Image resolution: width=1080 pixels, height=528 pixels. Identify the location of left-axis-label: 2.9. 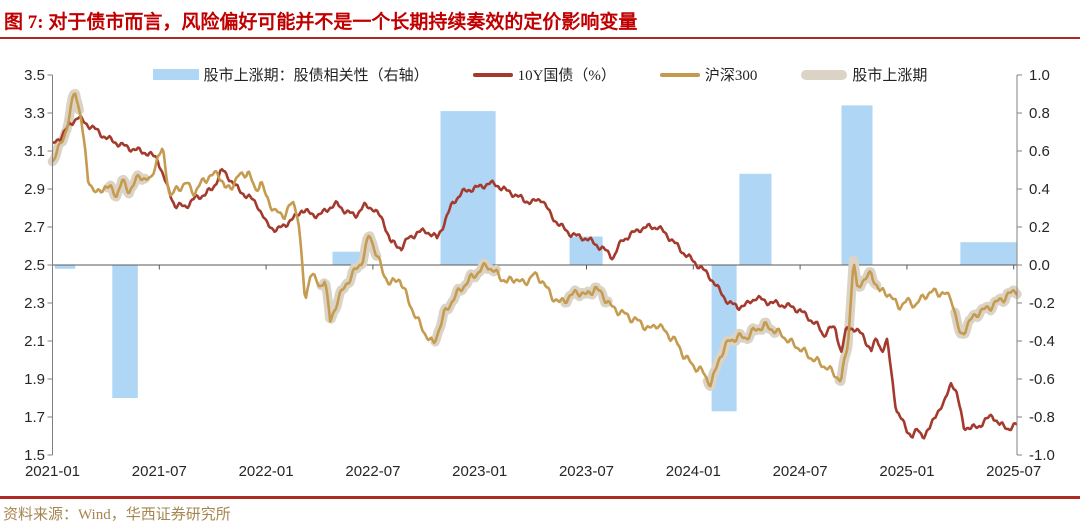
(34, 189).